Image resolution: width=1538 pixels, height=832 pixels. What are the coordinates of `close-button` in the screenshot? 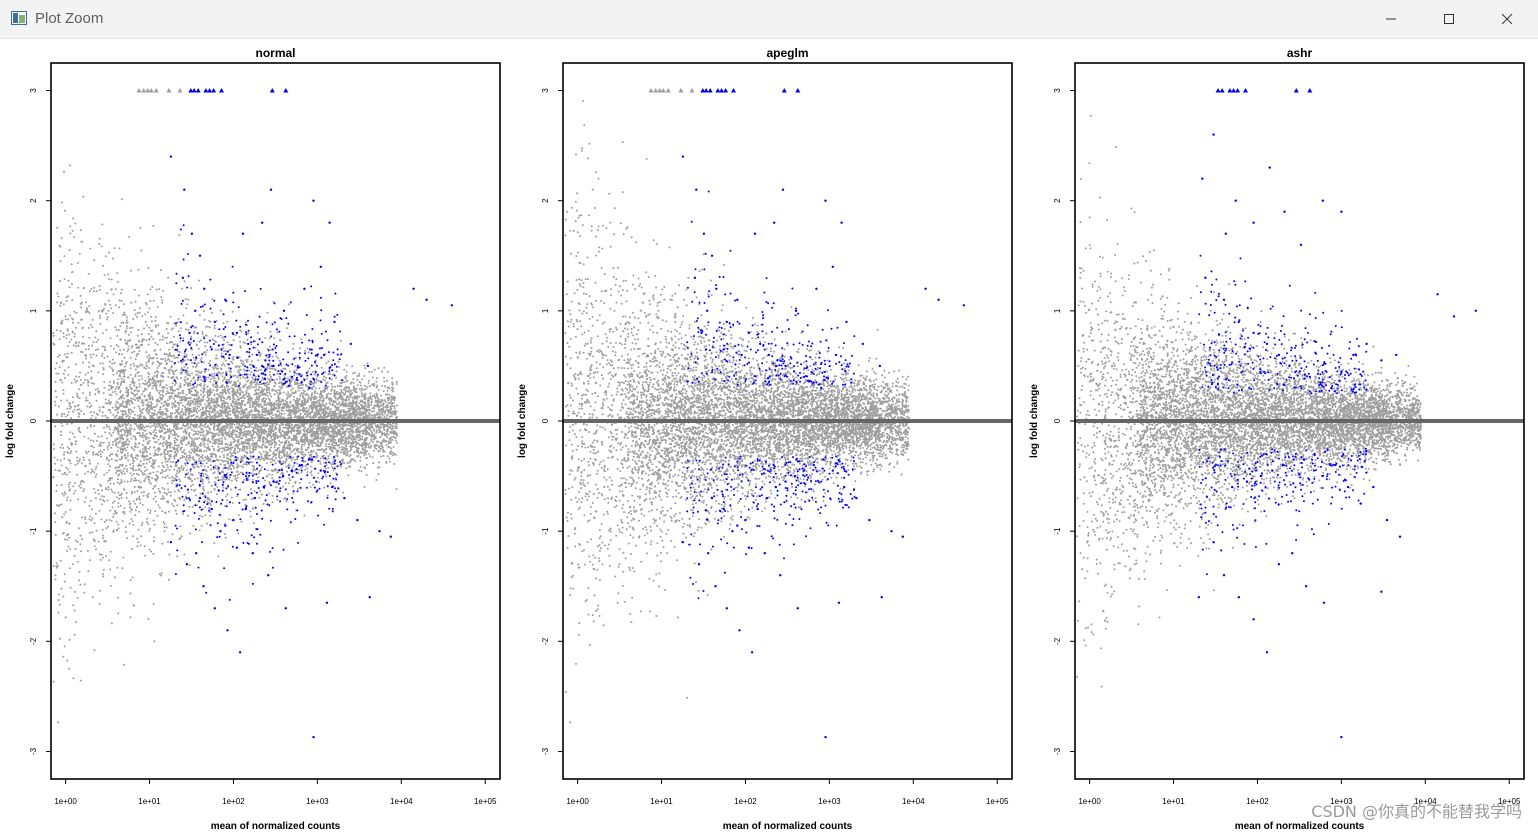 It's located at (1507, 19).